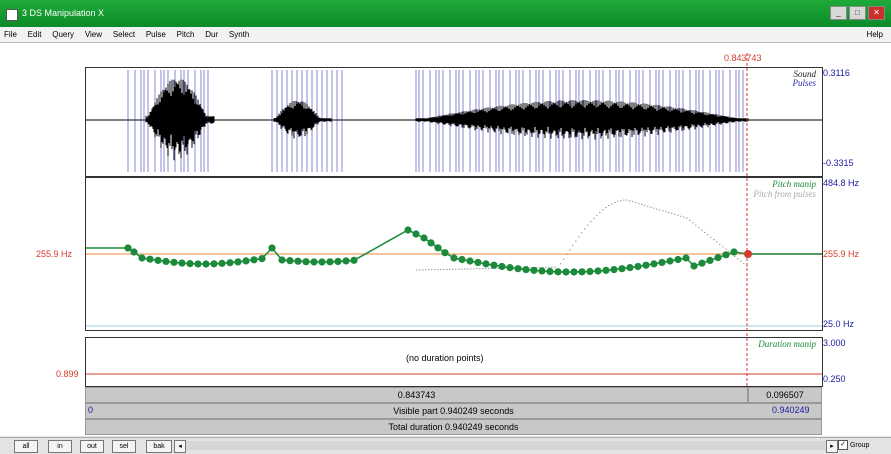 The height and width of the screenshot is (454, 891). What do you see at coordinates (60, 446) in the screenshot?
I see `zoom-in-button: in` at bounding box center [60, 446].